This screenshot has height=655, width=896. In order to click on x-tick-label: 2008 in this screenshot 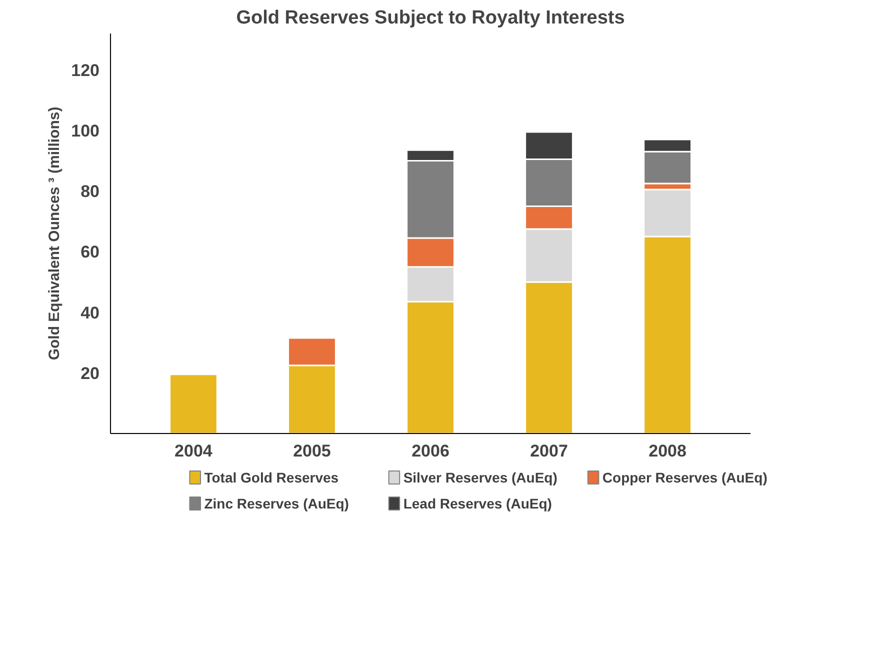, I will do `click(667, 451)`.